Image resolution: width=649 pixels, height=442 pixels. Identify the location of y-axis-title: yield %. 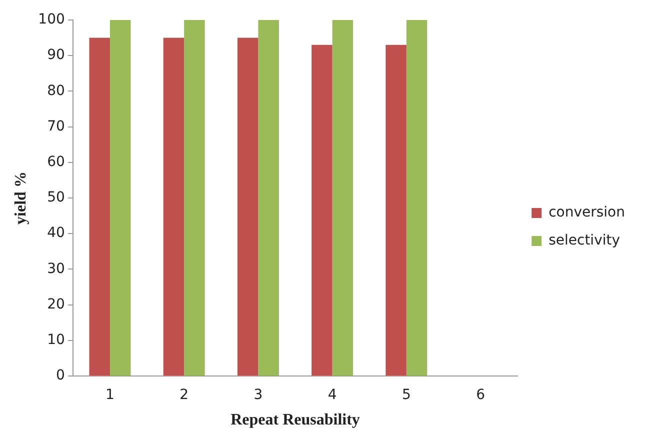
(21, 198).